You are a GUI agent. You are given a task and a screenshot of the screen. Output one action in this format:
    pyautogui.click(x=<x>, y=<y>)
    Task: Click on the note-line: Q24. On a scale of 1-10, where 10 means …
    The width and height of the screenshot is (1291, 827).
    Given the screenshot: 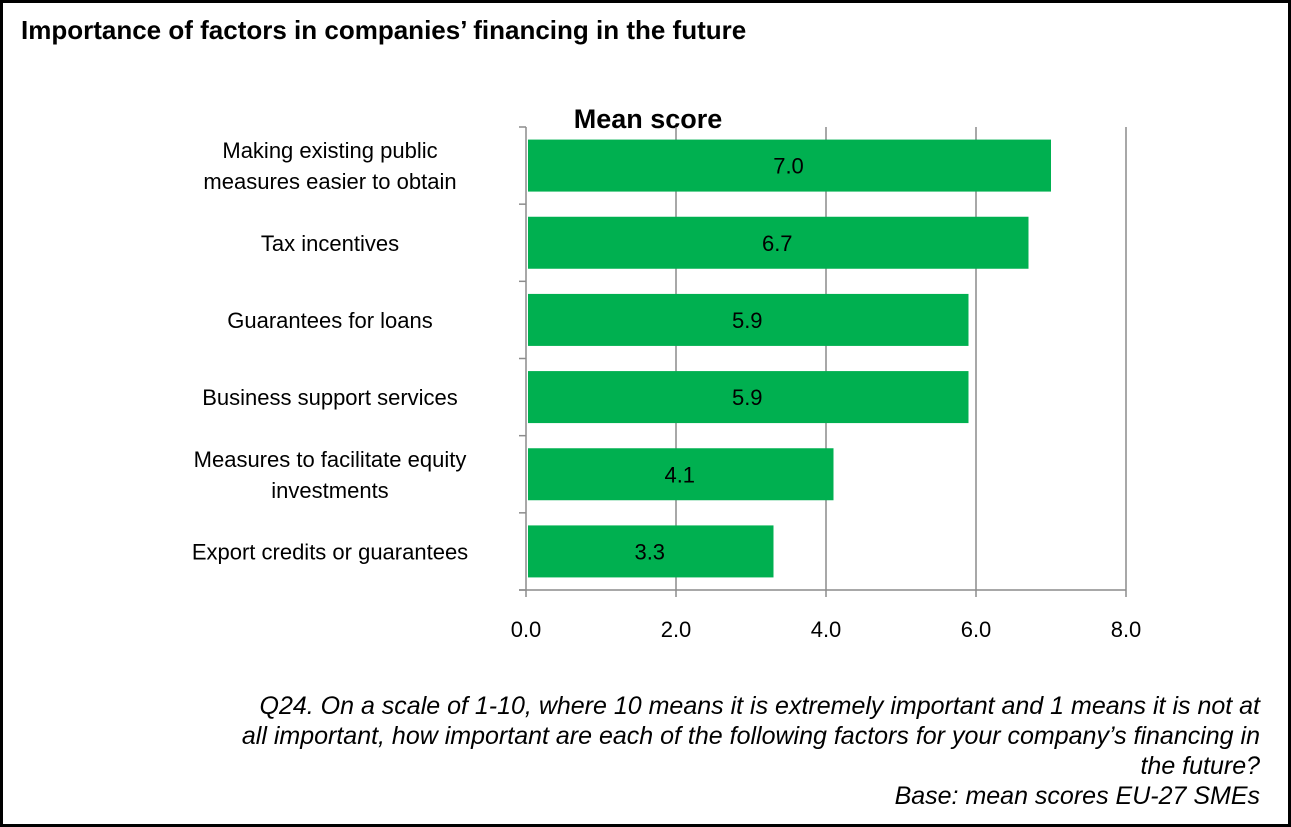 What is the action you would take?
    pyautogui.click(x=760, y=706)
    